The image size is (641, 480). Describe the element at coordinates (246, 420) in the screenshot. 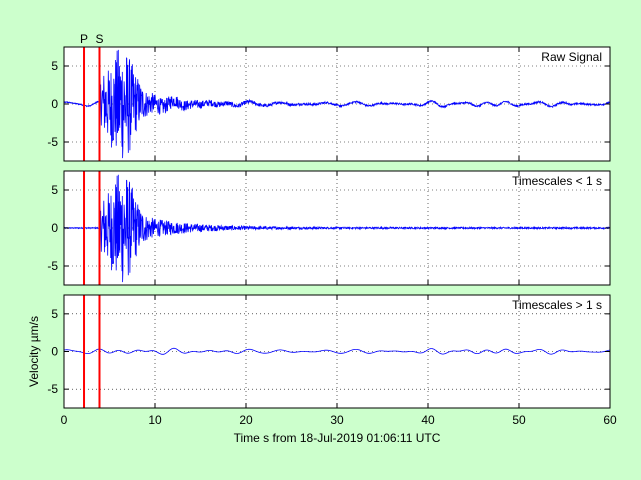

I see `x-tick-label: 20` at that location.